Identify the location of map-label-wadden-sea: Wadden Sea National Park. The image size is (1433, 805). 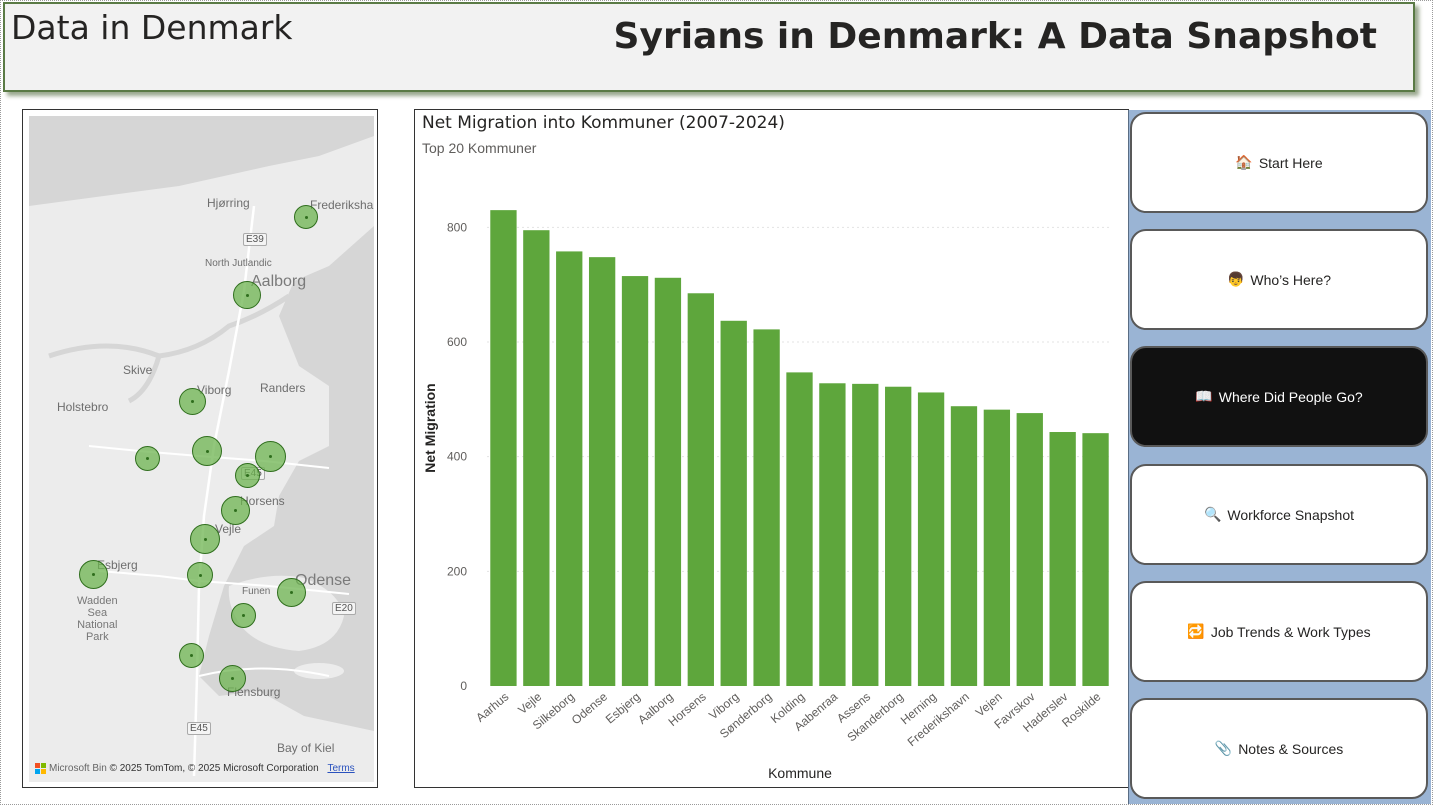
(97, 619).